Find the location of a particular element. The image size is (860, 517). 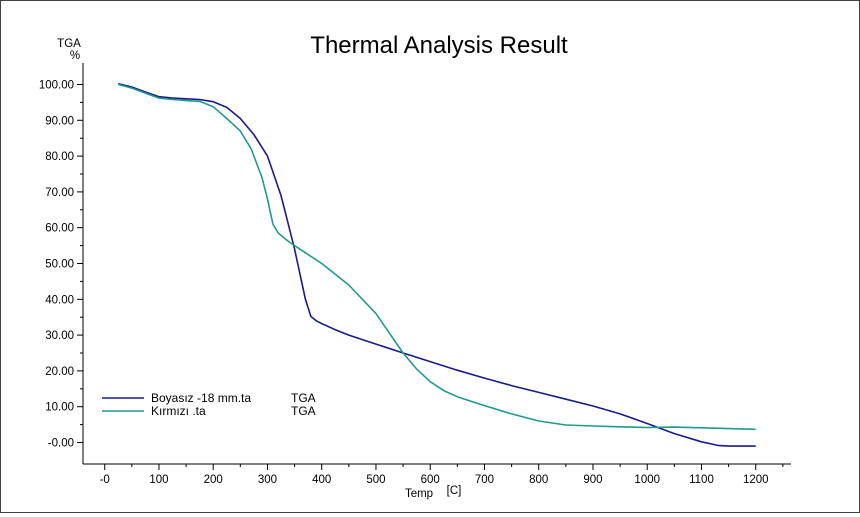

y-tick-label: 40.00 is located at coordinates (59, 300).